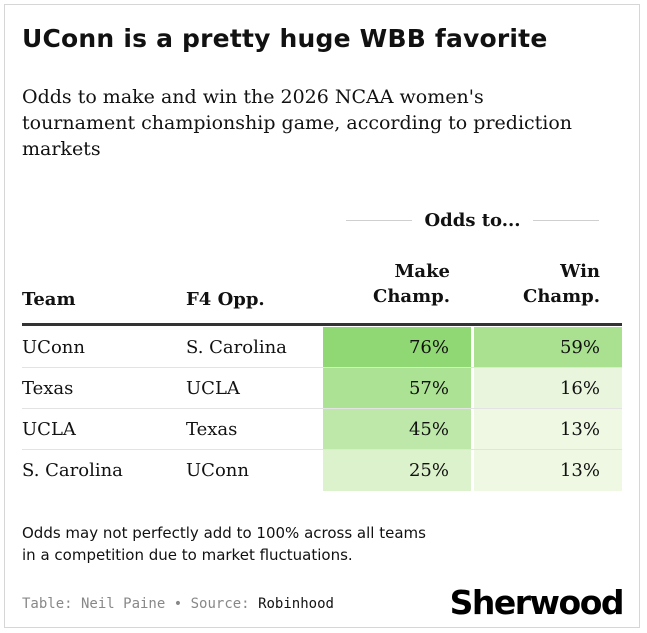 This screenshot has height=633, width=647. Describe the element at coordinates (411, 296) in the screenshot. I see `column-header-make-line2: Champ.` at that location.